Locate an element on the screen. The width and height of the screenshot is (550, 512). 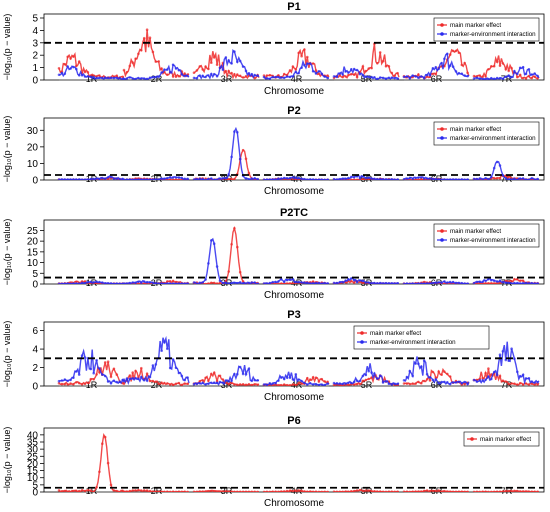
panel-title: P2 is located at coordinates (293, 111).